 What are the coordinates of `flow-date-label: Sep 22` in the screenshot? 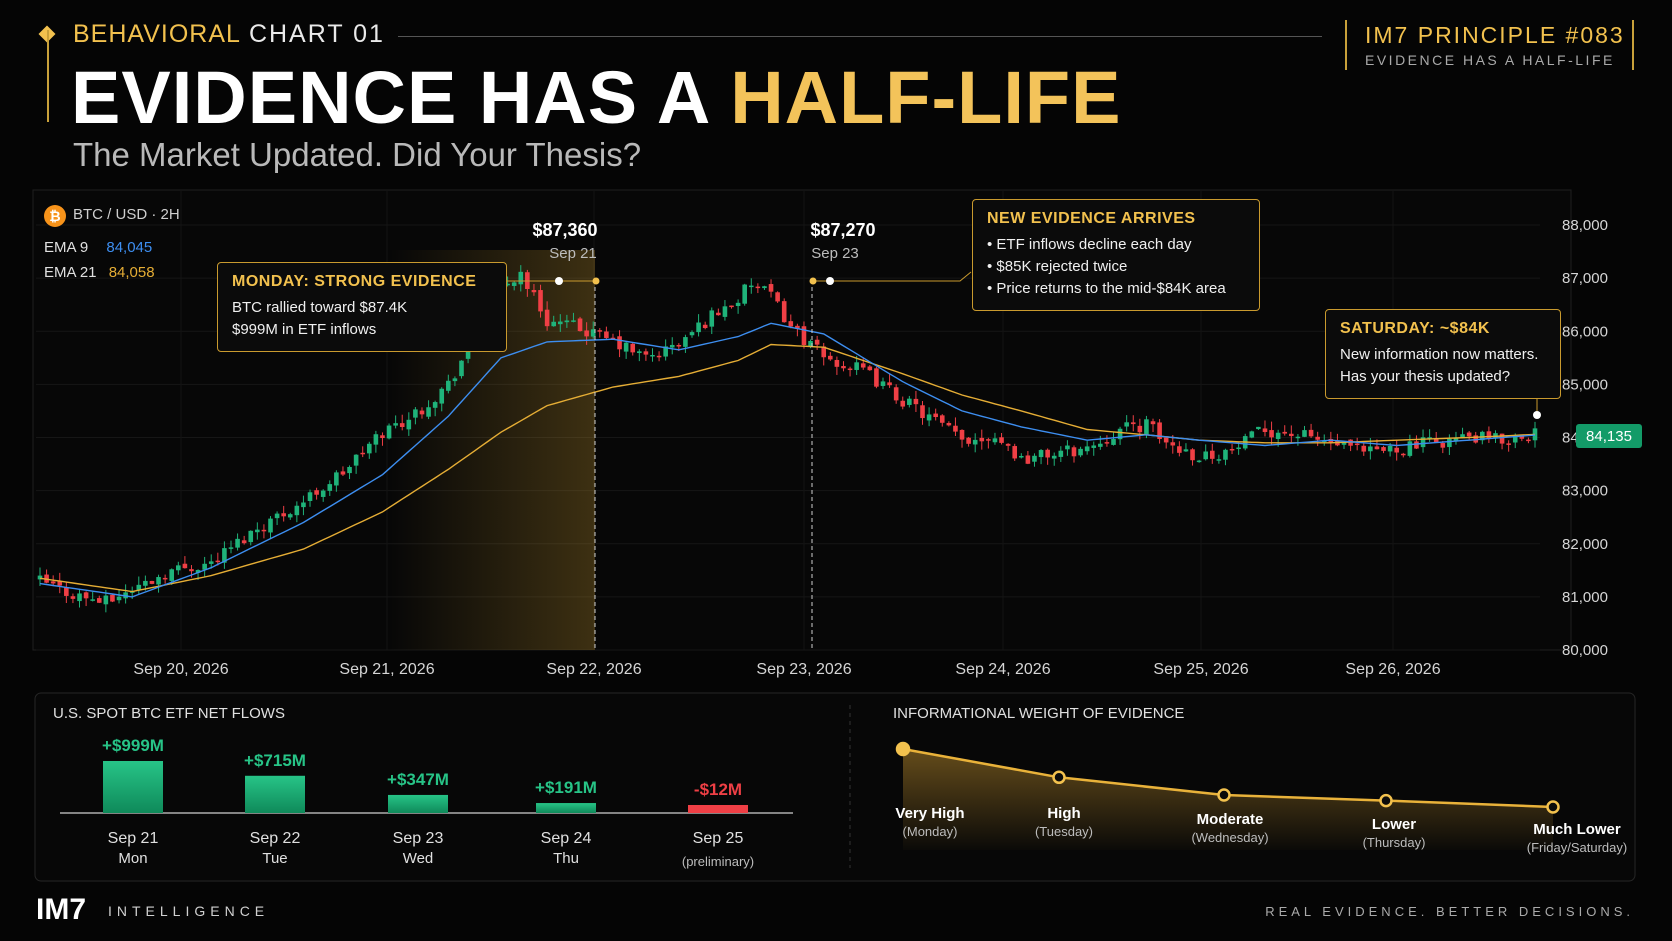 It's located at (275, 838).